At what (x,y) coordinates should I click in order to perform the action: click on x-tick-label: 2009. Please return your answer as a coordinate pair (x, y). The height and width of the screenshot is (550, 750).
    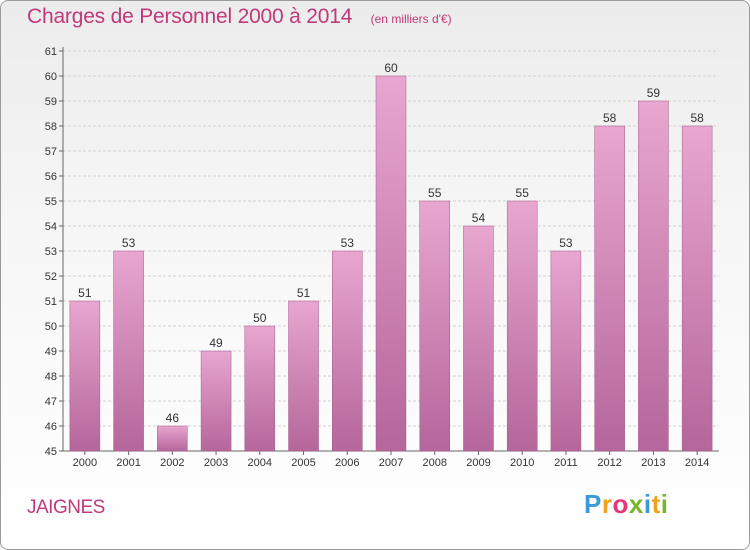
    Looking at the image, I should click on (478, 463).